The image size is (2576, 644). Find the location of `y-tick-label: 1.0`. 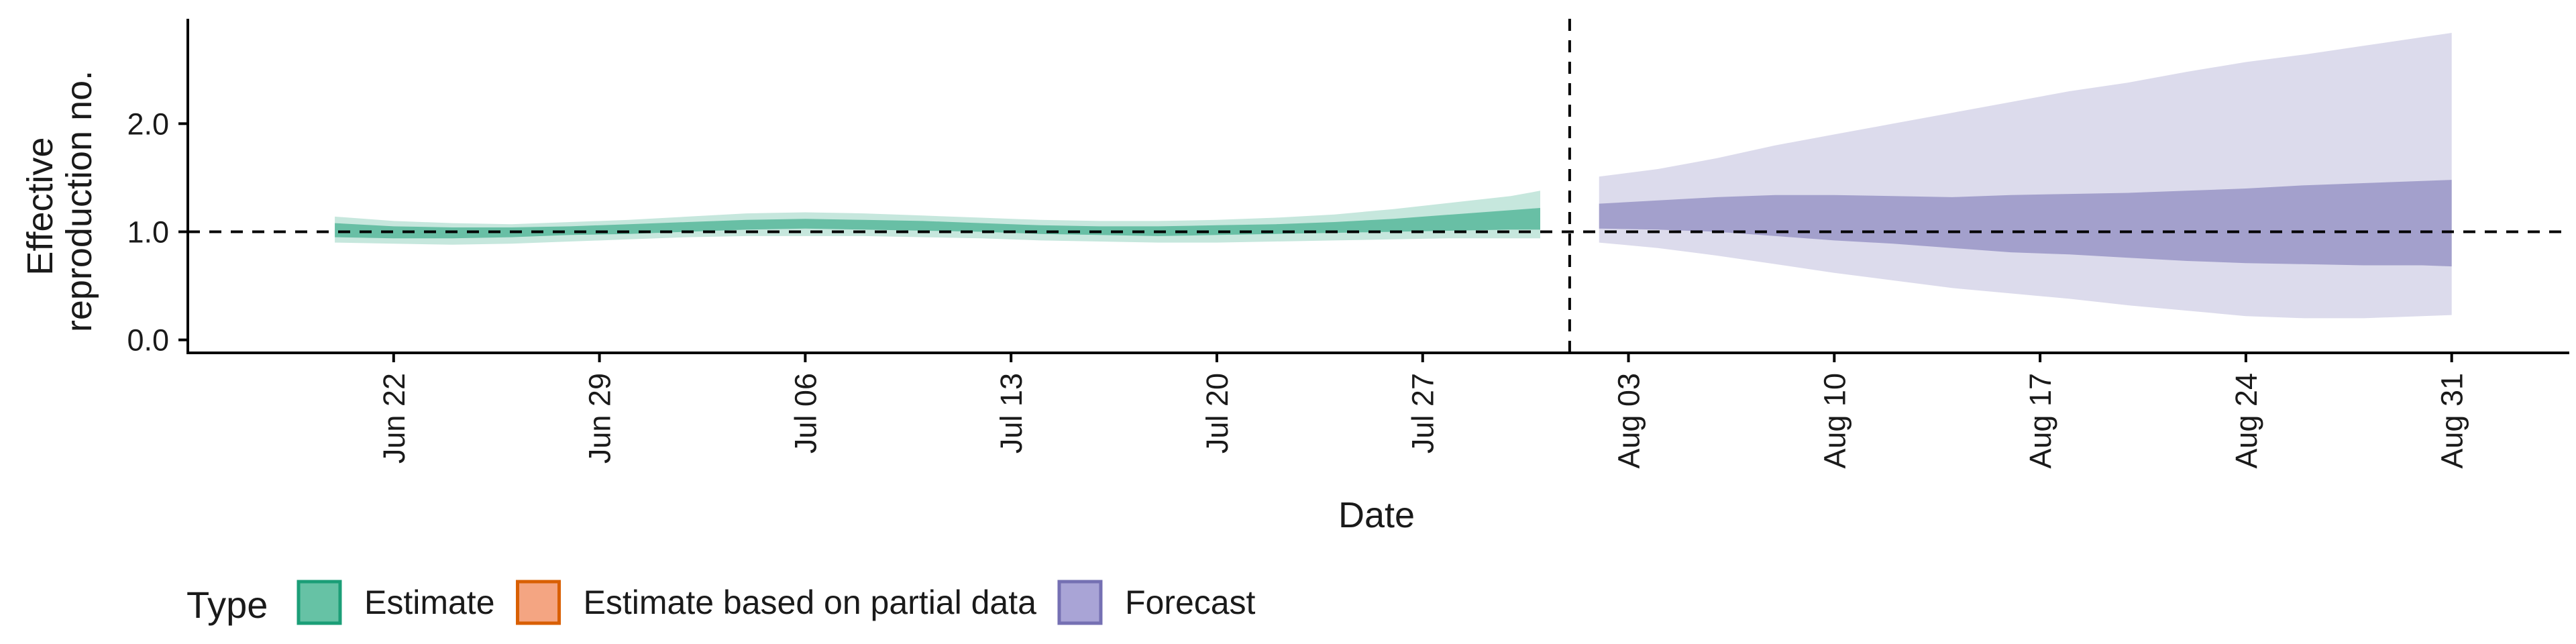

y-tick-label: 1.0 is located at coordinates (148, 232).